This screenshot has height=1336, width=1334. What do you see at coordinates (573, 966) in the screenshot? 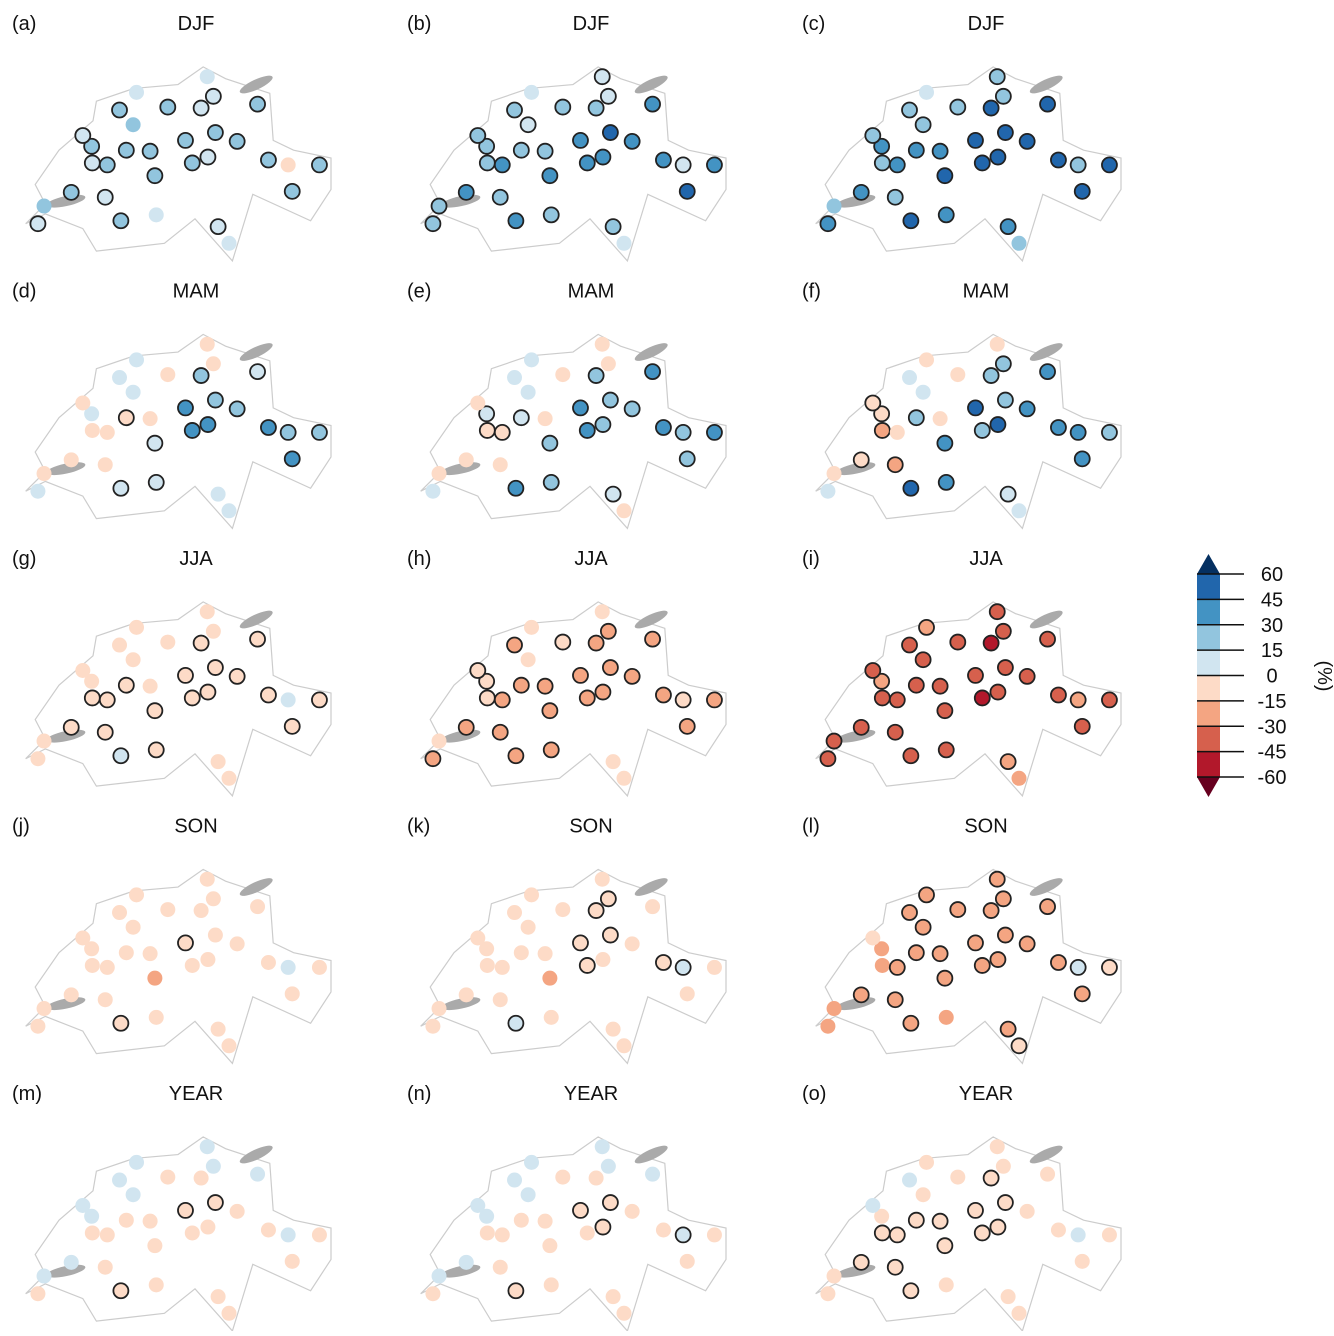
I see `country-outline` at bounding box center [573, 966].